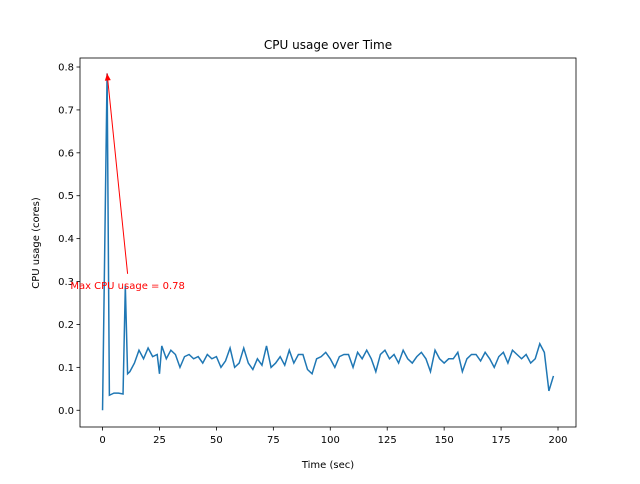  Describe the element at coordinates (66, 411) in the screenshot. I see `y-tick-label: 0.0` at that location.